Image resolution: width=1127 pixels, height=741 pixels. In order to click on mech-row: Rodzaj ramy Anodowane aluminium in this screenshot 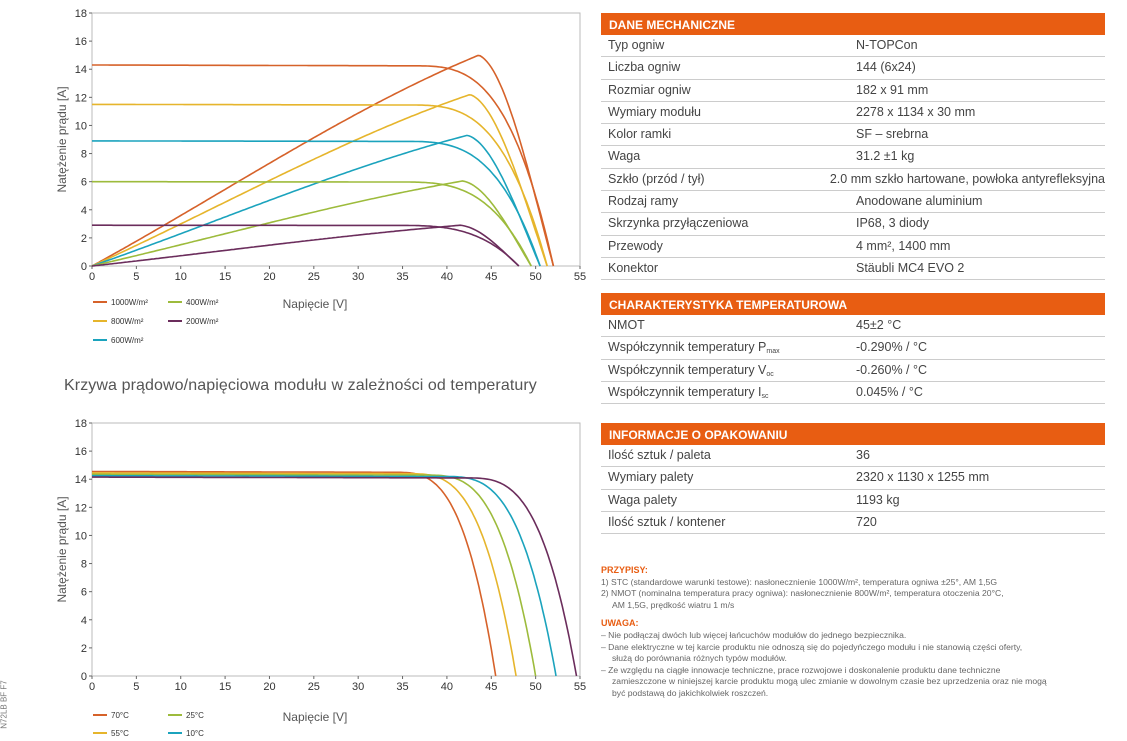, I will do `click(853, 202)`.